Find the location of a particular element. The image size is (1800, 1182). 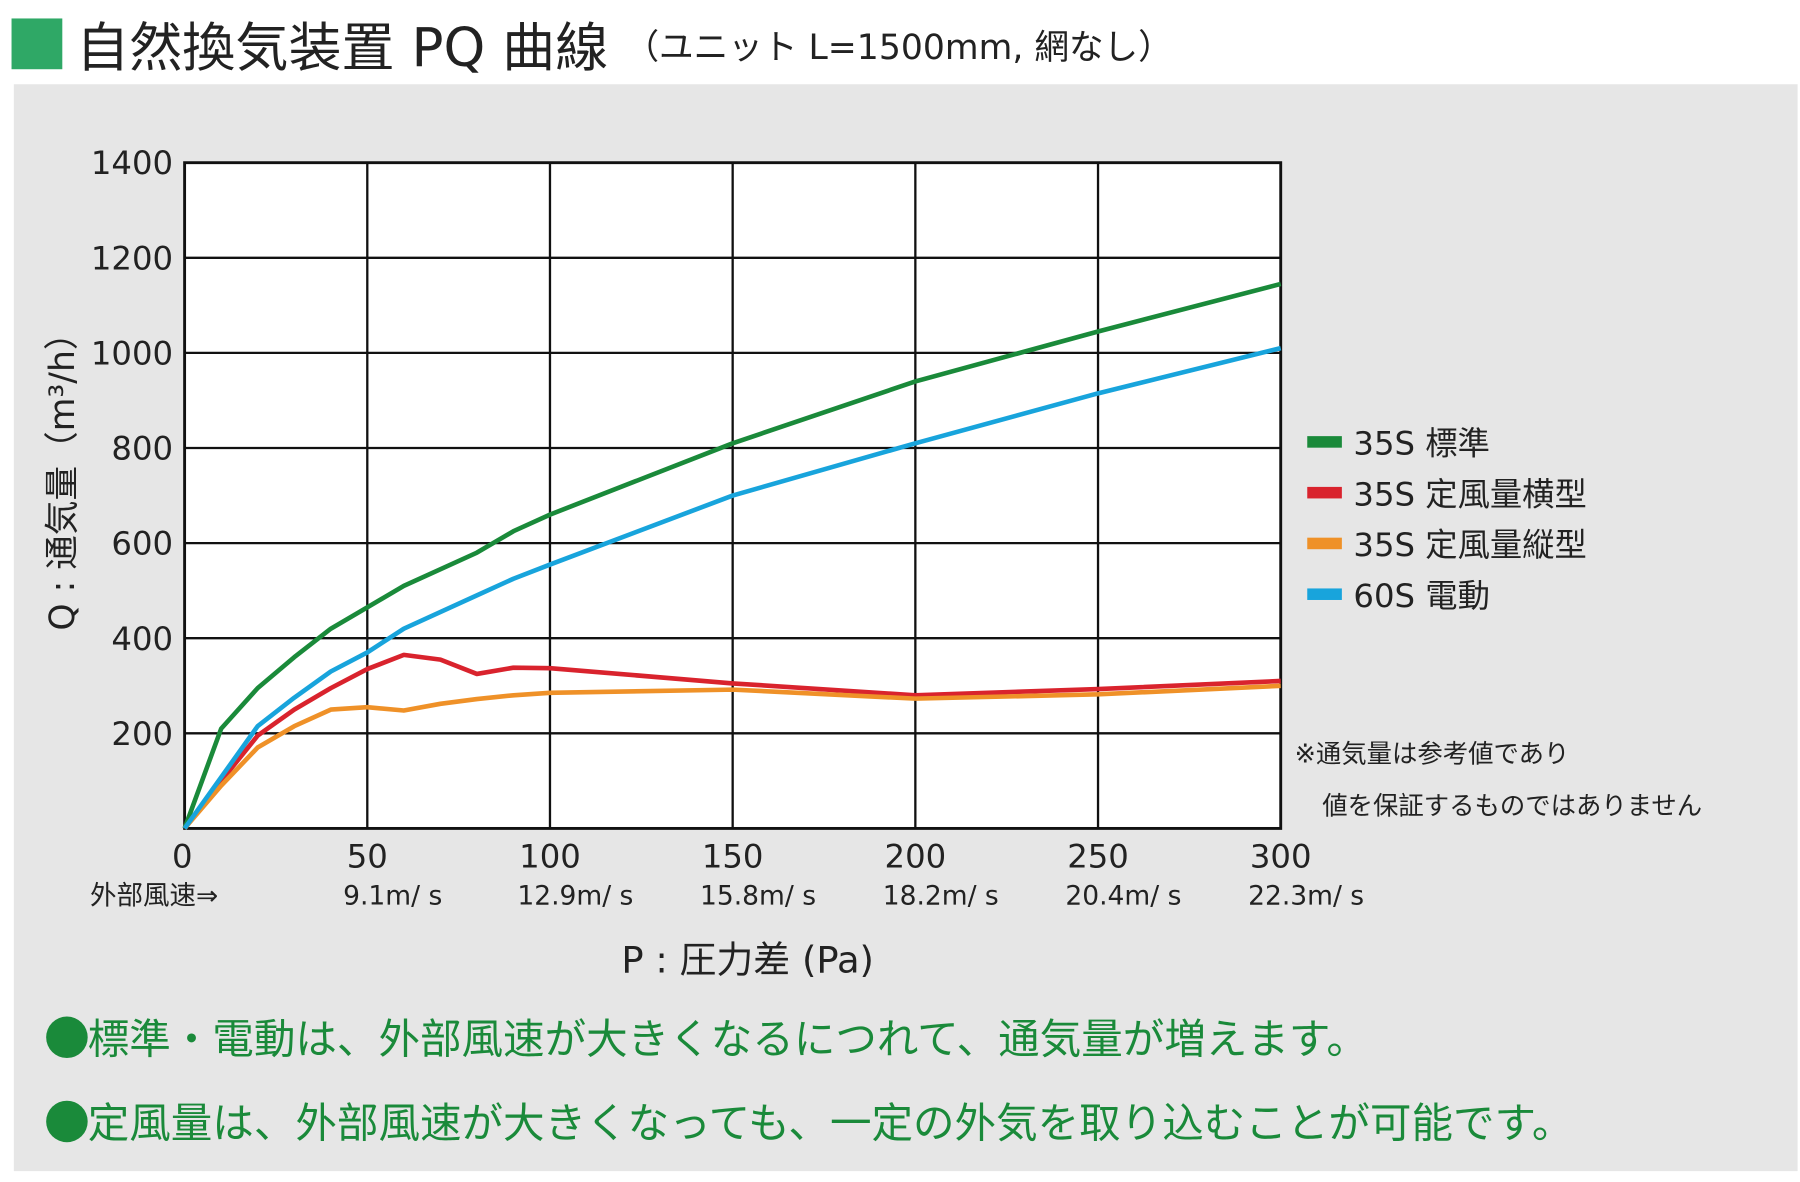

legend-label: 35S 標準 is located at coordinates (1421, 444).